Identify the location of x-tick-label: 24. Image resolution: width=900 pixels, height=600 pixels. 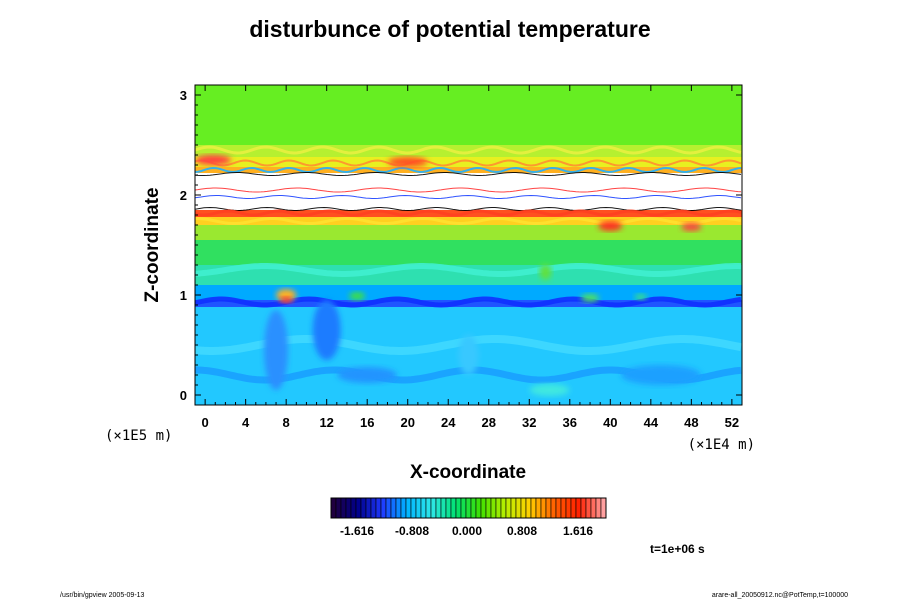
(448, 422).